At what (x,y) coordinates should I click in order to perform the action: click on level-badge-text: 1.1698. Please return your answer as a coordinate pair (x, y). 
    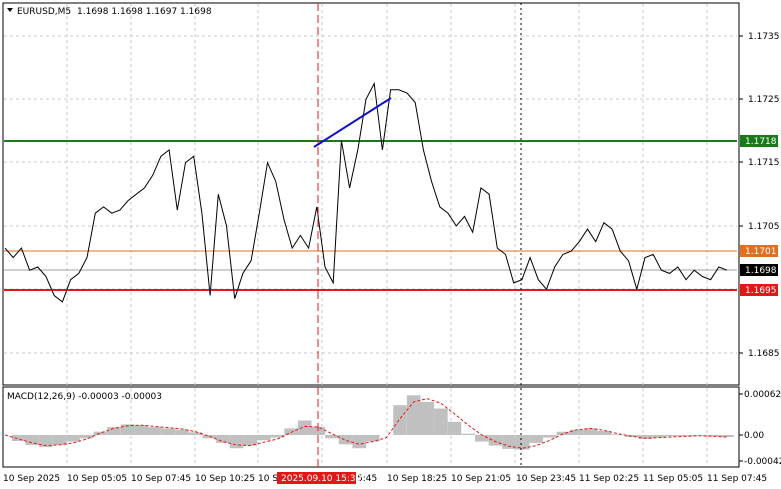
    Looking at the image, I should click on (761, 271).